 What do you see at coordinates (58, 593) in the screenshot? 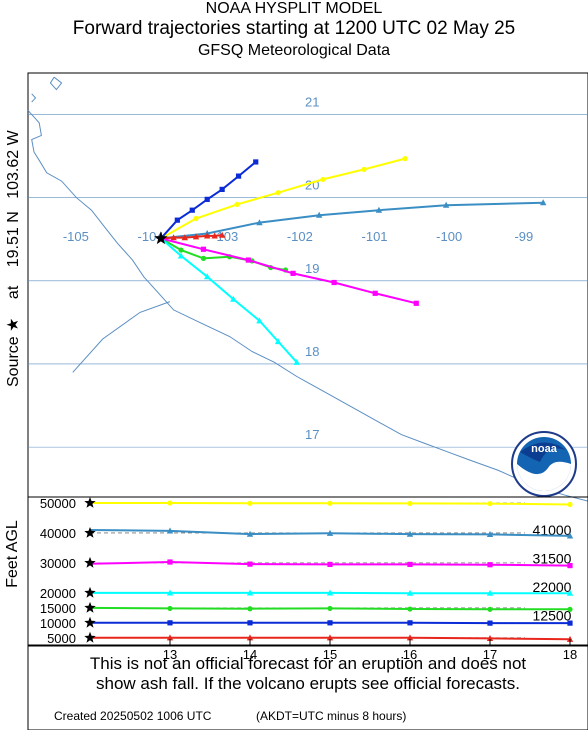
I see `height-tick-label: 20000` at bounding box center [58, 593].